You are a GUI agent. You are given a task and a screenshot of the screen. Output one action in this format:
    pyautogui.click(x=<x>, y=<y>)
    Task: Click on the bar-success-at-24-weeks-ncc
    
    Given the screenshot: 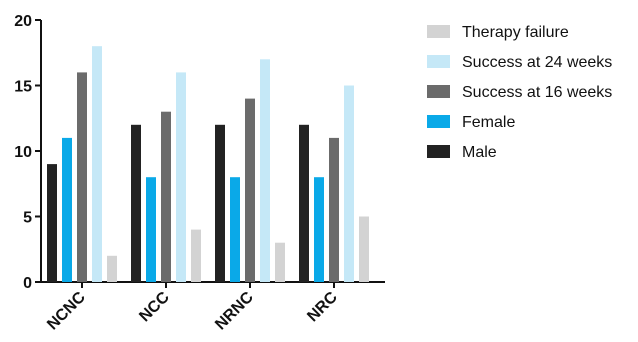 What is the action you would take?
    pyautogui.click(x=181, y=177)
    